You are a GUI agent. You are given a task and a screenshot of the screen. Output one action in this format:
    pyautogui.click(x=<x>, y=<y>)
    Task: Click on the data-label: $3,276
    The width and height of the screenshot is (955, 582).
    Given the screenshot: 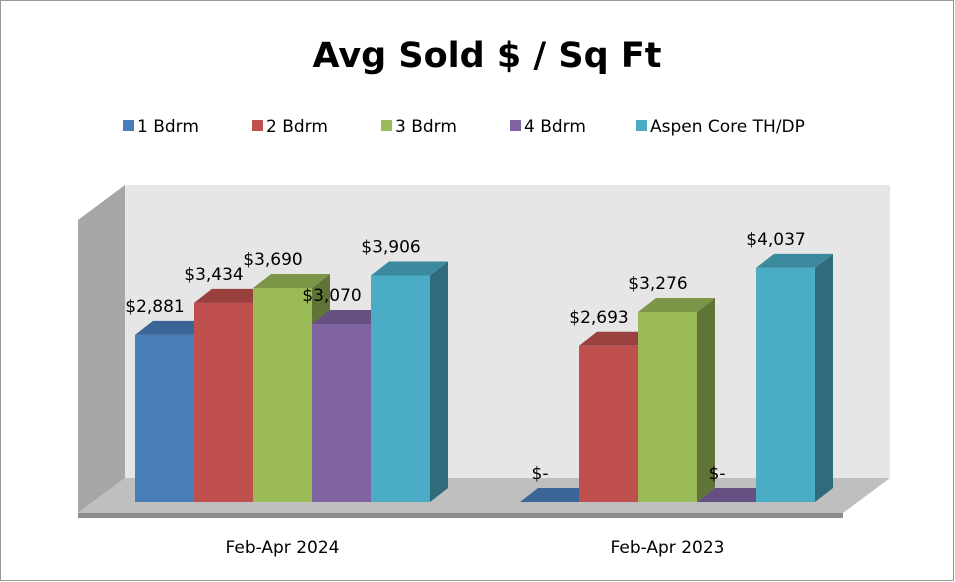 What is the action you would take?
    pyautogui.click(x=657, y=284)
    